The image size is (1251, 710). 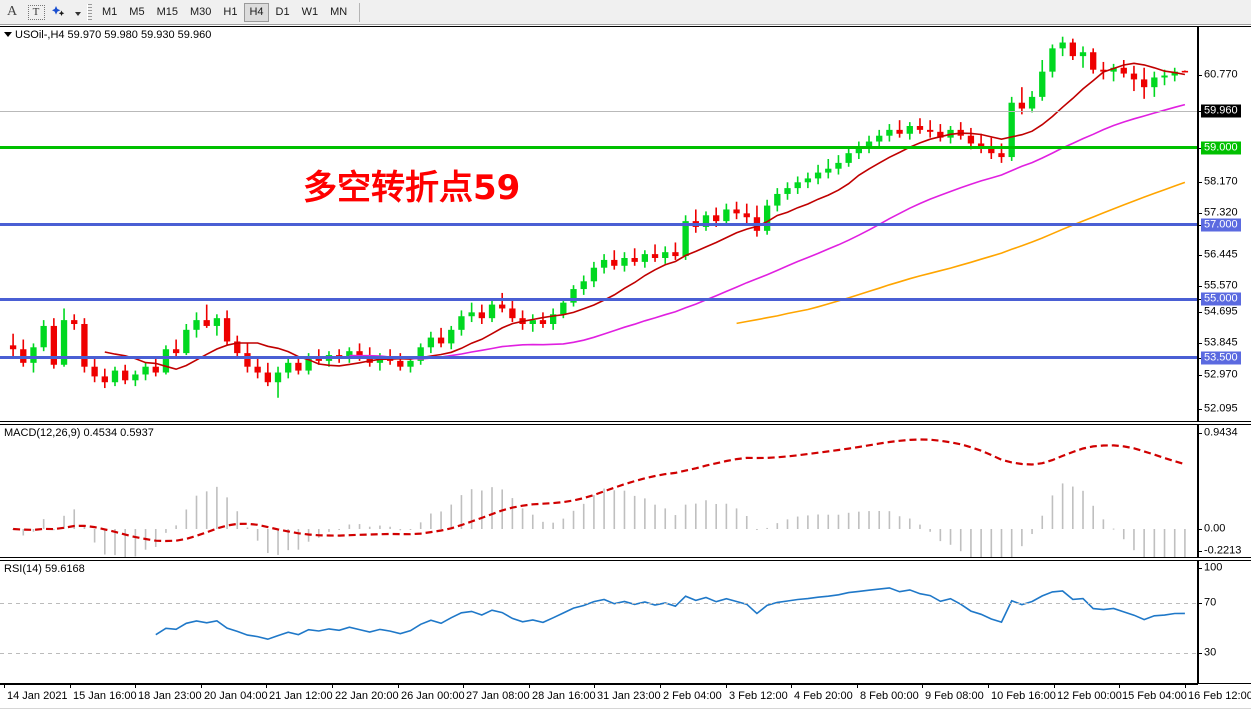 I want to click on price-axis-line, so click(x=1198, y=224).